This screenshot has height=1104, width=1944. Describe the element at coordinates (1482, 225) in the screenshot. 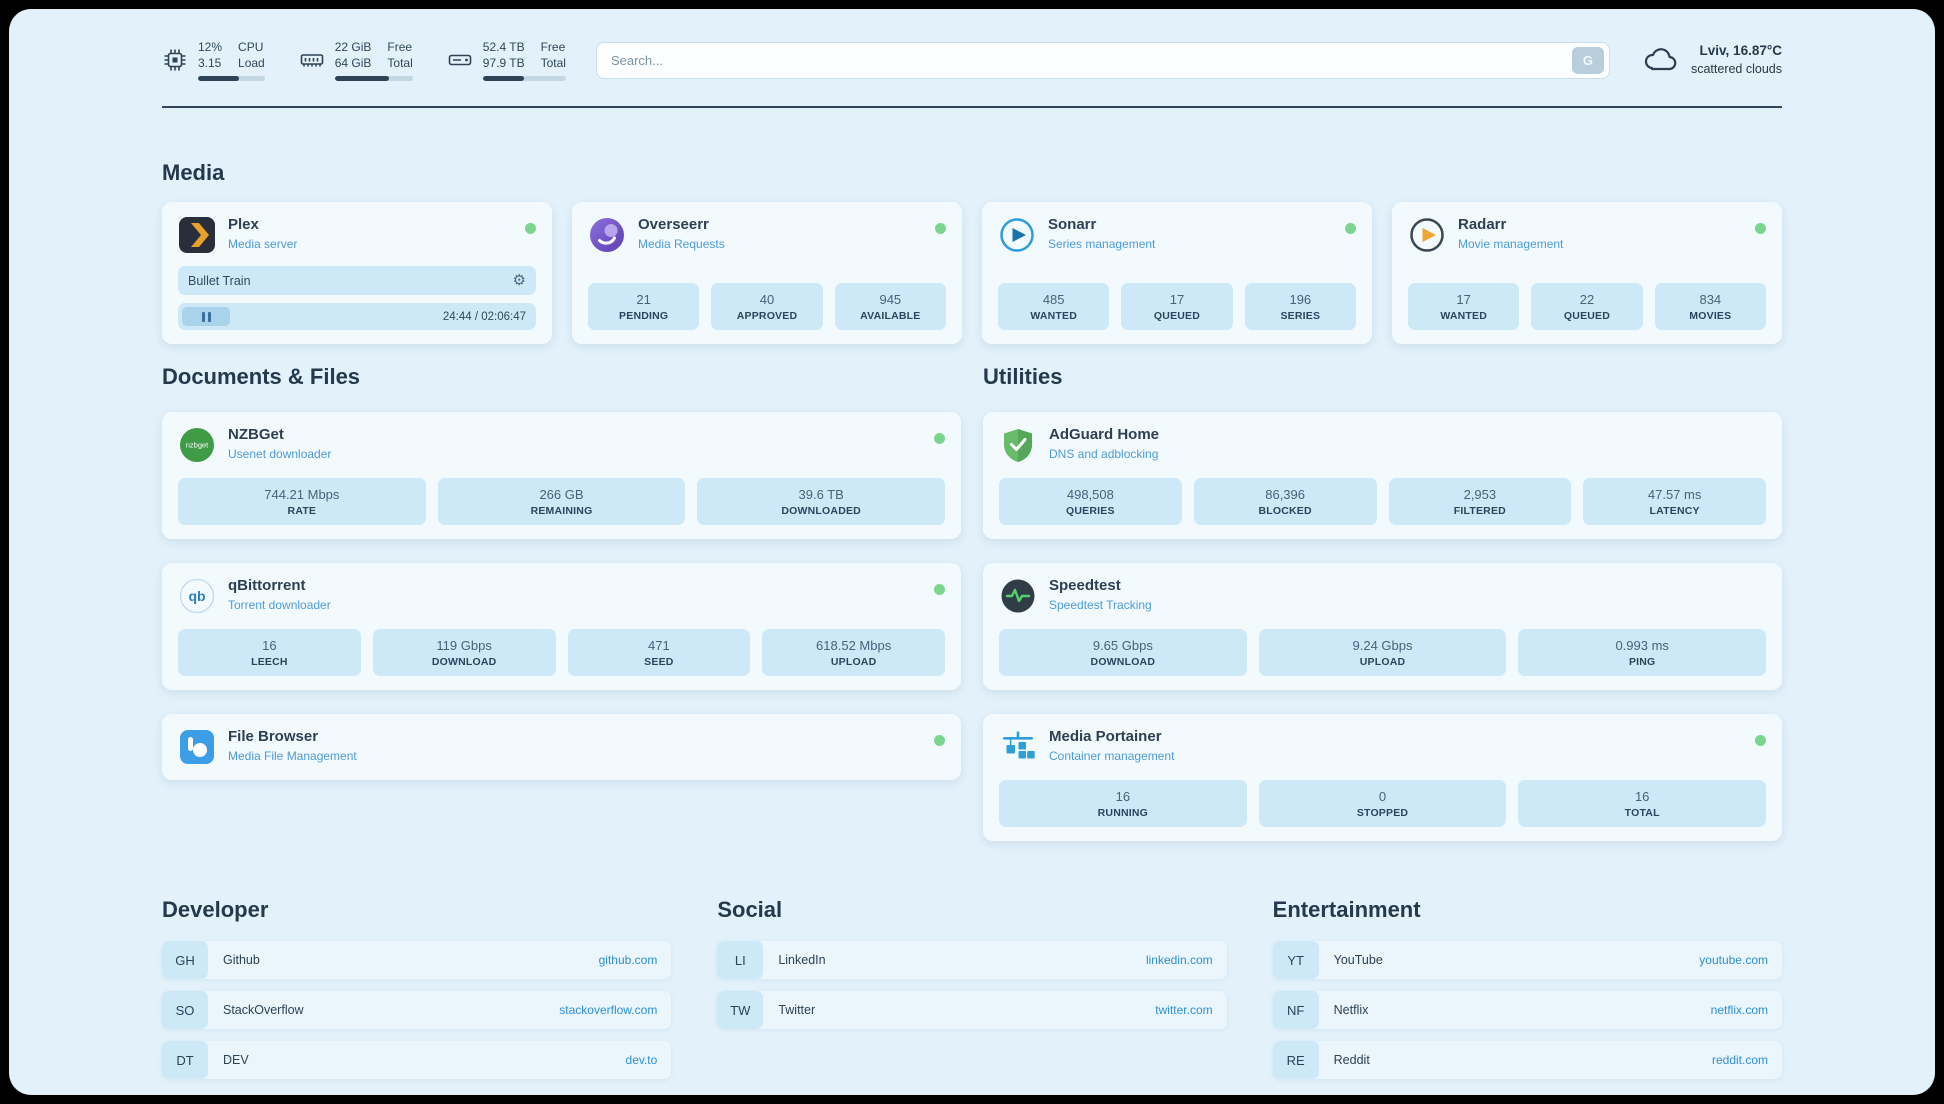

I see `app-title: Radarr` at that location.